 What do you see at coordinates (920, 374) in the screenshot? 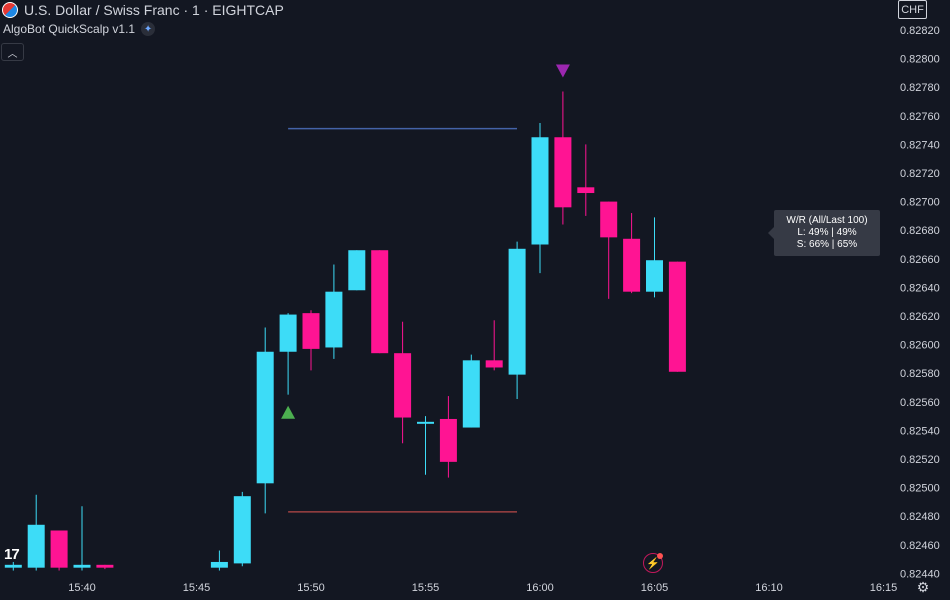
I see `price-tick-label: 0.82580` at bounding box center [920, 374].